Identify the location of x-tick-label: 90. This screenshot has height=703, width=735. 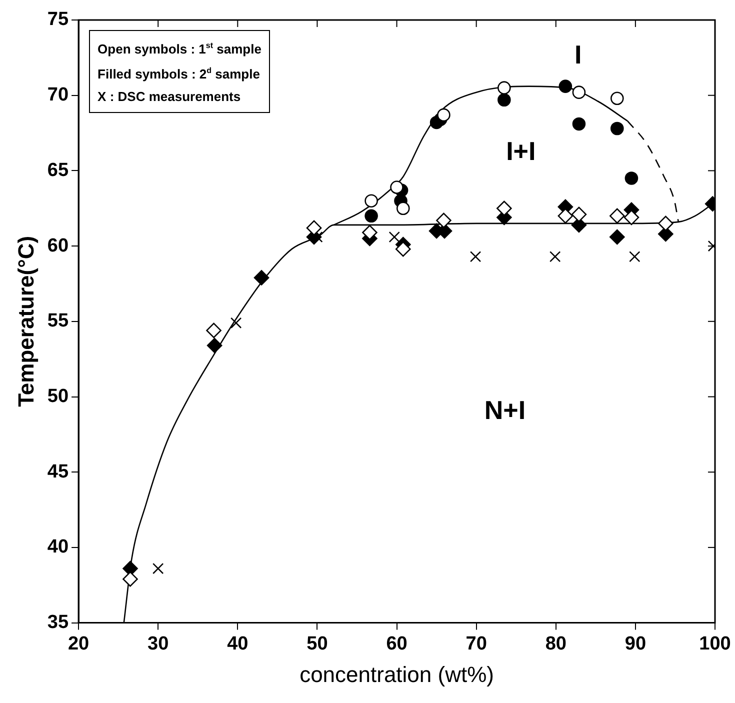
(635, 643).